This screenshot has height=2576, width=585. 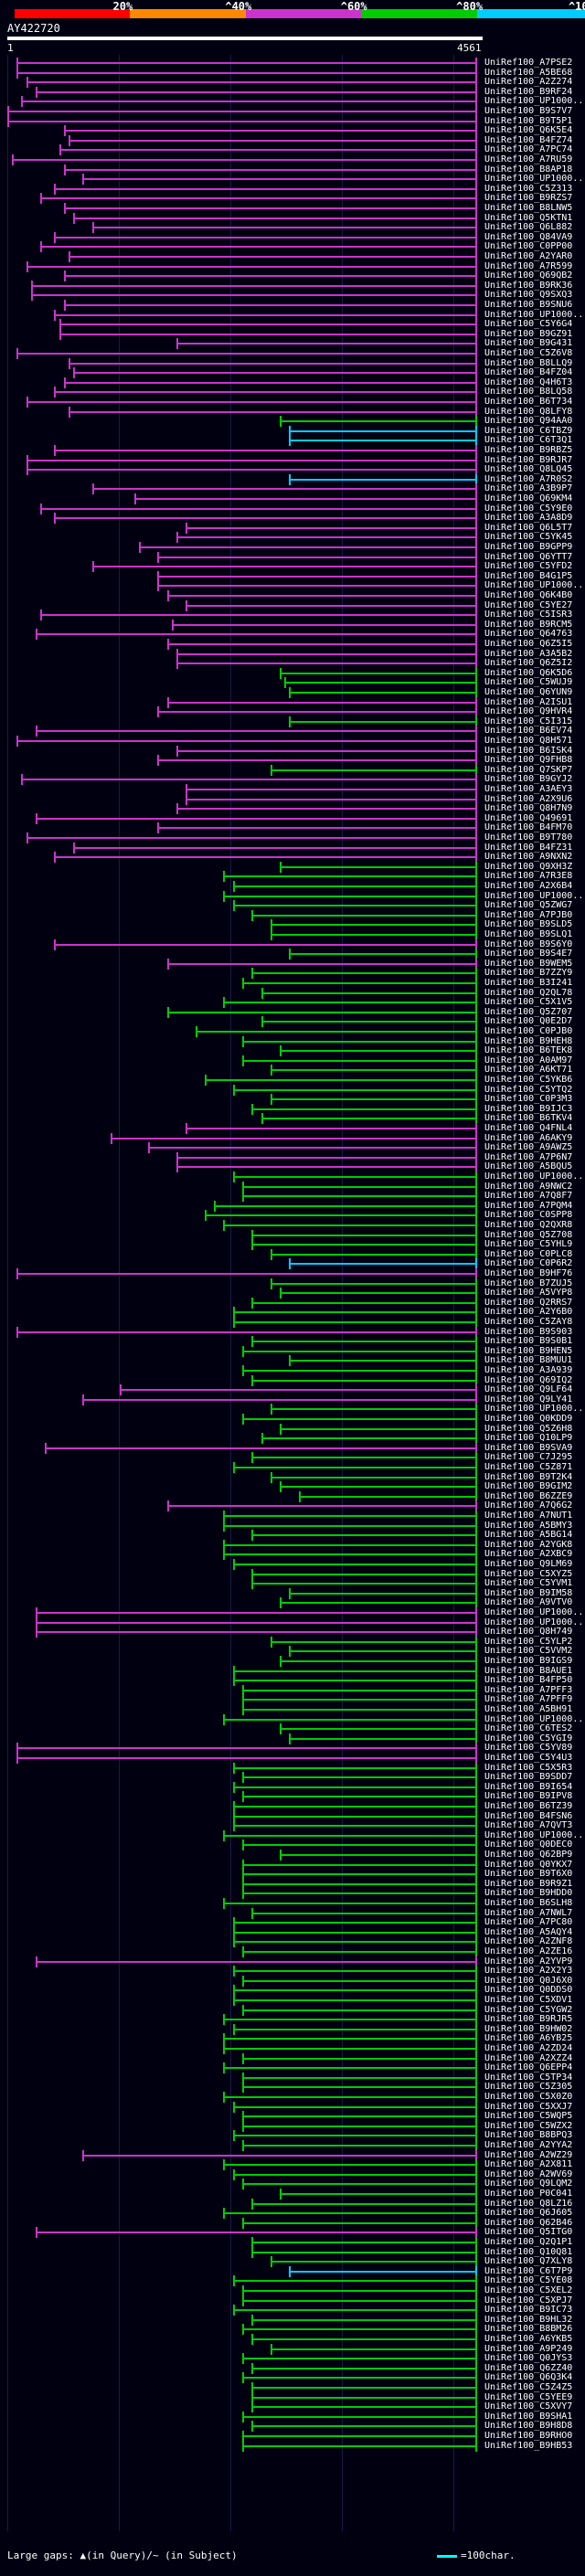 What do you see at coordinates (529, 1495) in the screenshot?
I see `hit-label: UniRef100_B6ZZE9` at bounding box center [529, 1495].